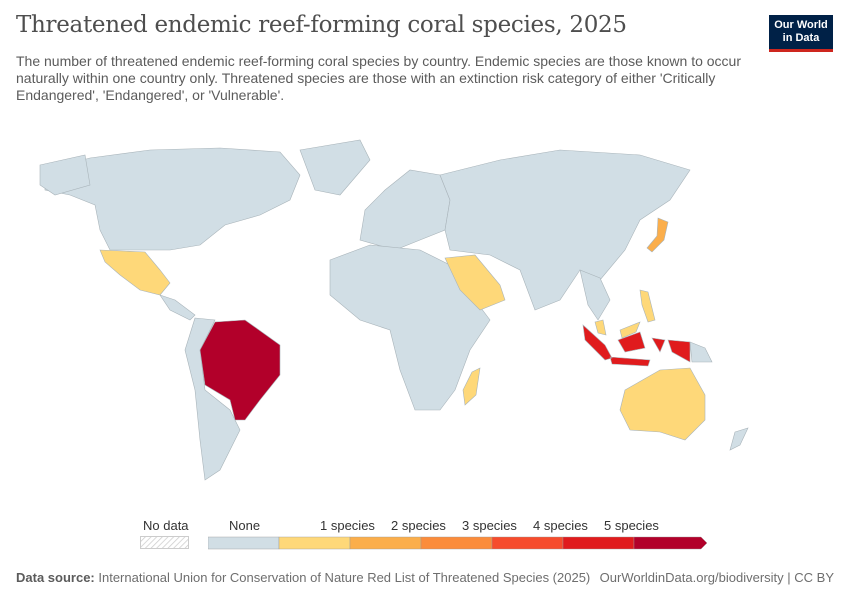  What do you see at coordinates (177, 307) in the screenshot?
I see `country-central-america` at bounding box center [177, 307].